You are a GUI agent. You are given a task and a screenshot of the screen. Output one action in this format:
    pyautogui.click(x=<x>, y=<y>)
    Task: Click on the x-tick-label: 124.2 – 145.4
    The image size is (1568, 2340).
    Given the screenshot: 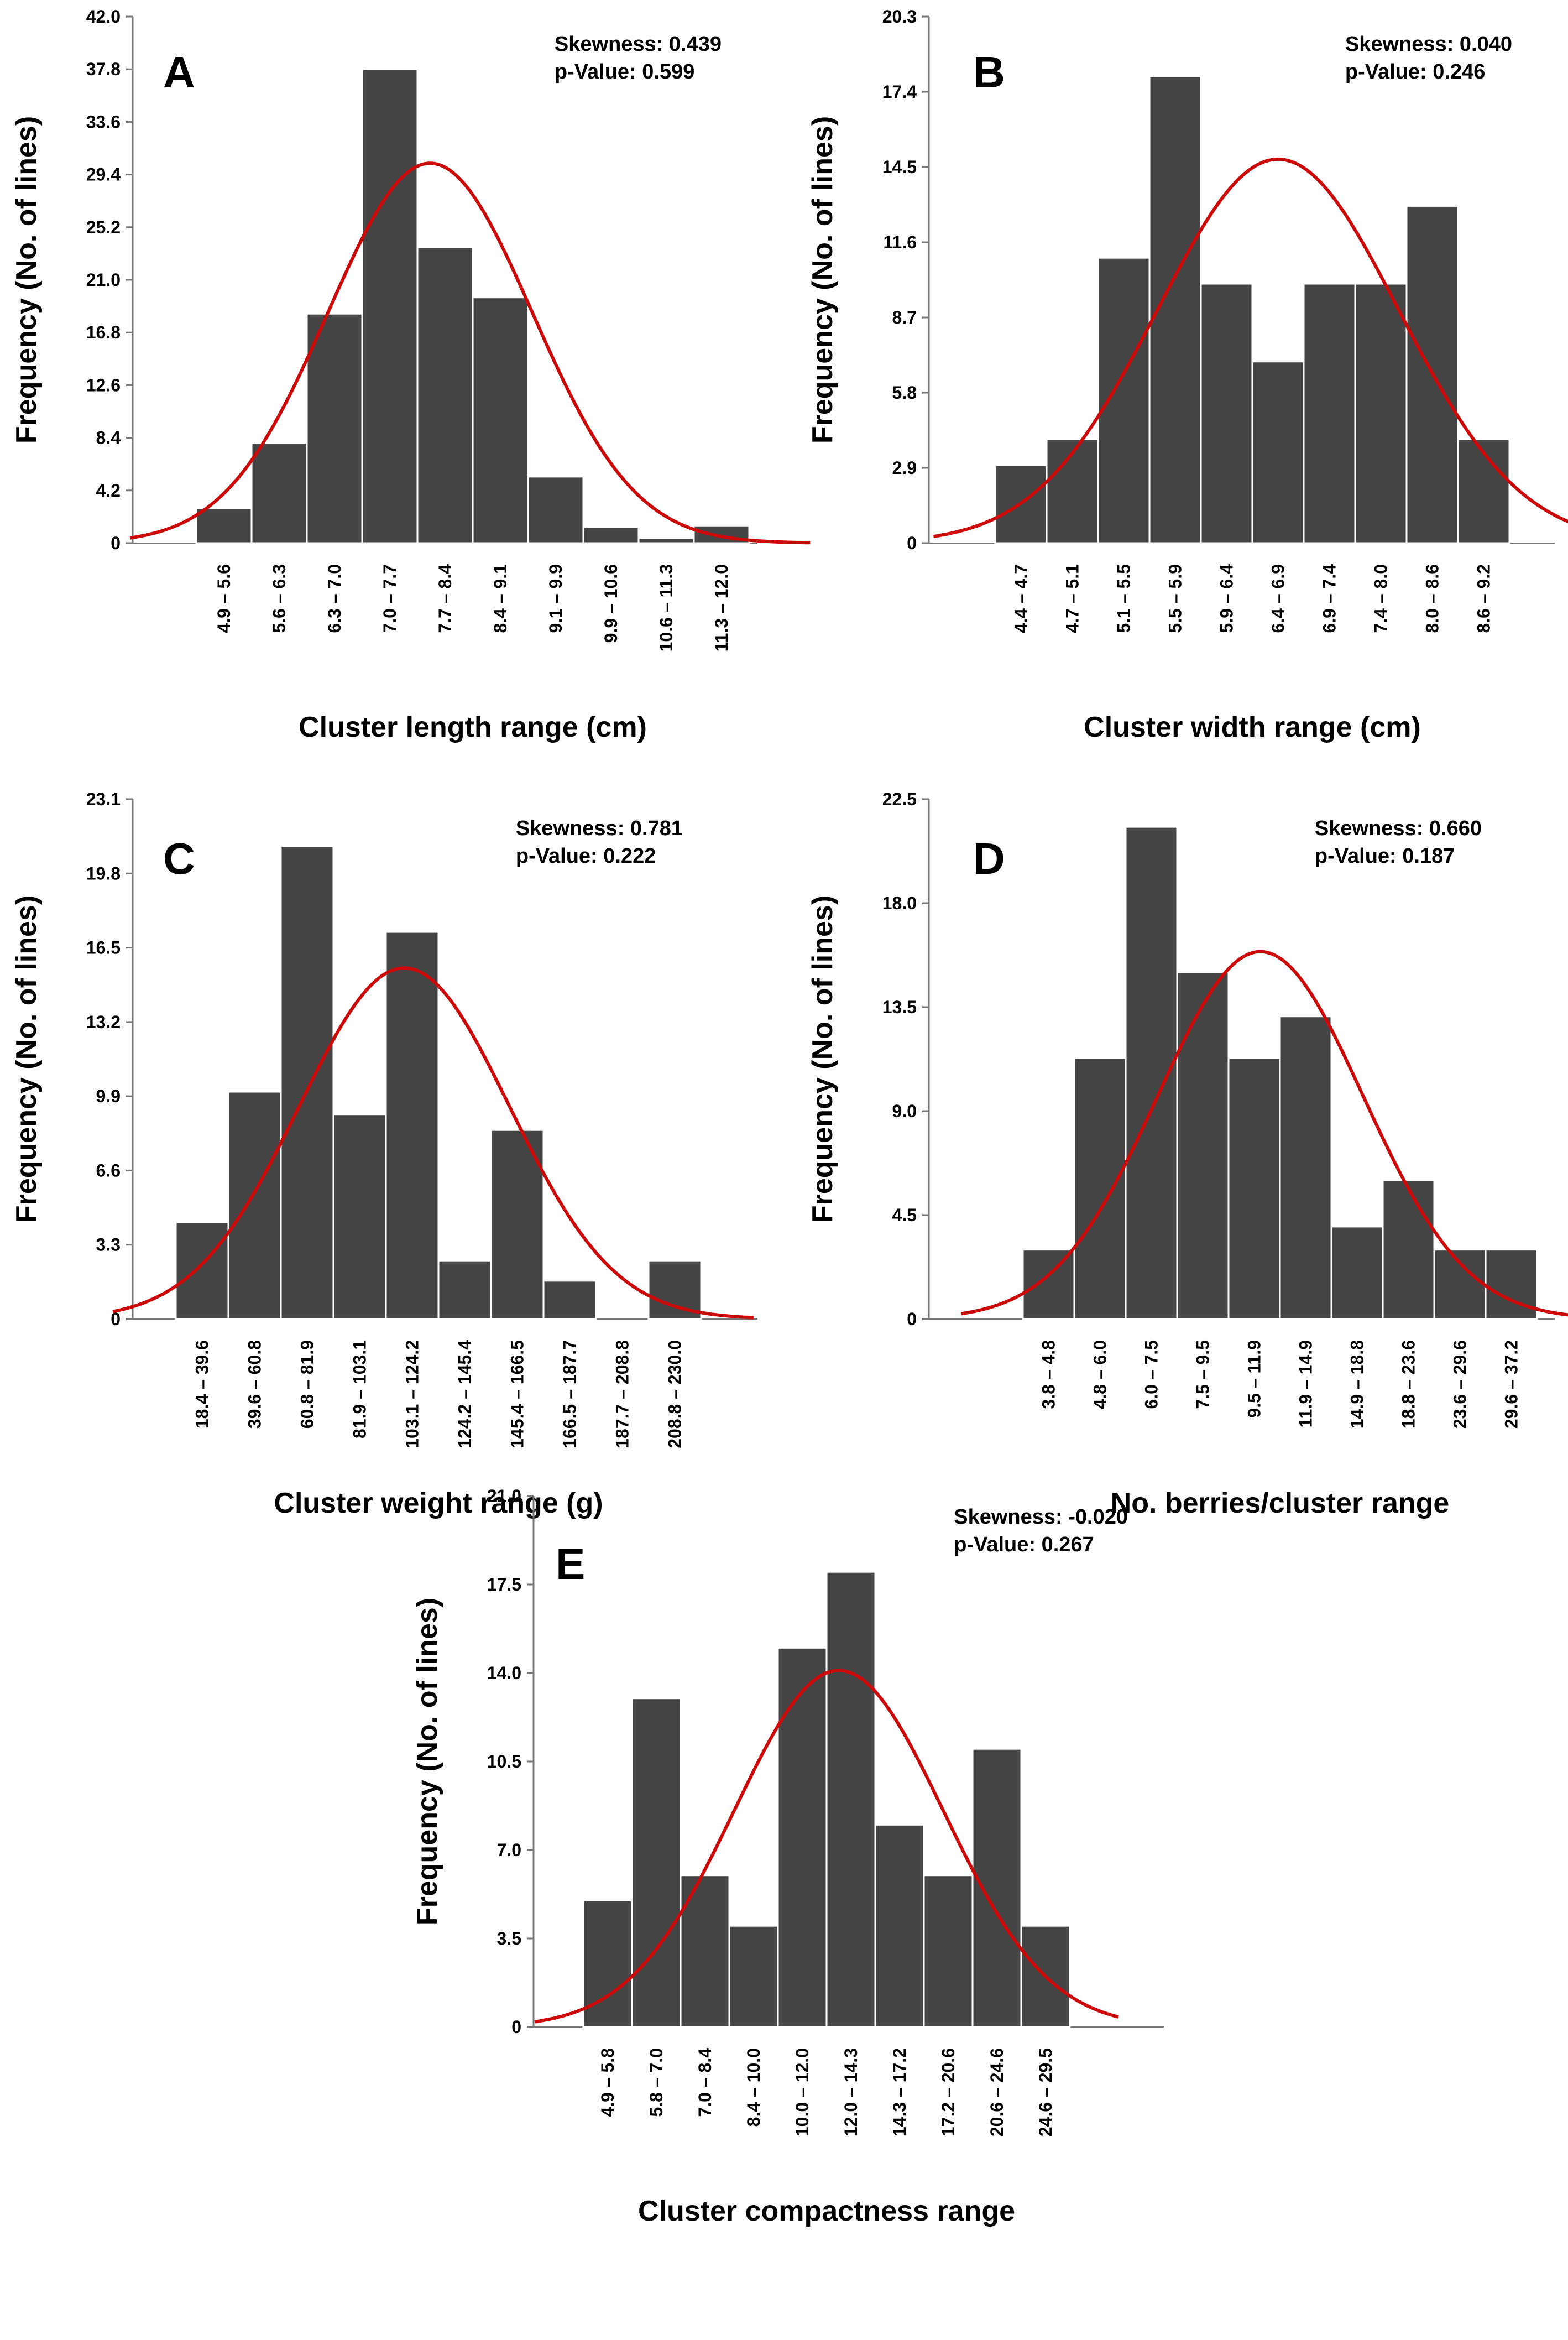 What is the action you would take?
    pyautogui.click(x=465, y=1394)
    